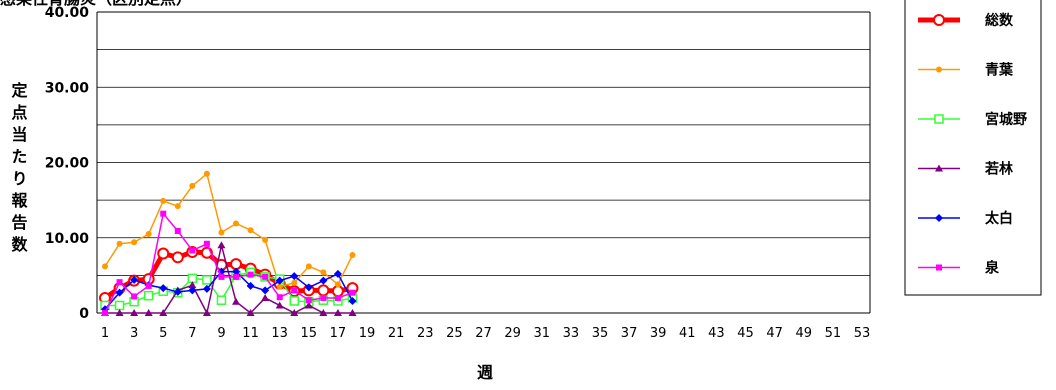  Describe the element at coordinates (19, 169) in the screenshot. I see `y-axis-label: 定点当たり報告数` at that location.